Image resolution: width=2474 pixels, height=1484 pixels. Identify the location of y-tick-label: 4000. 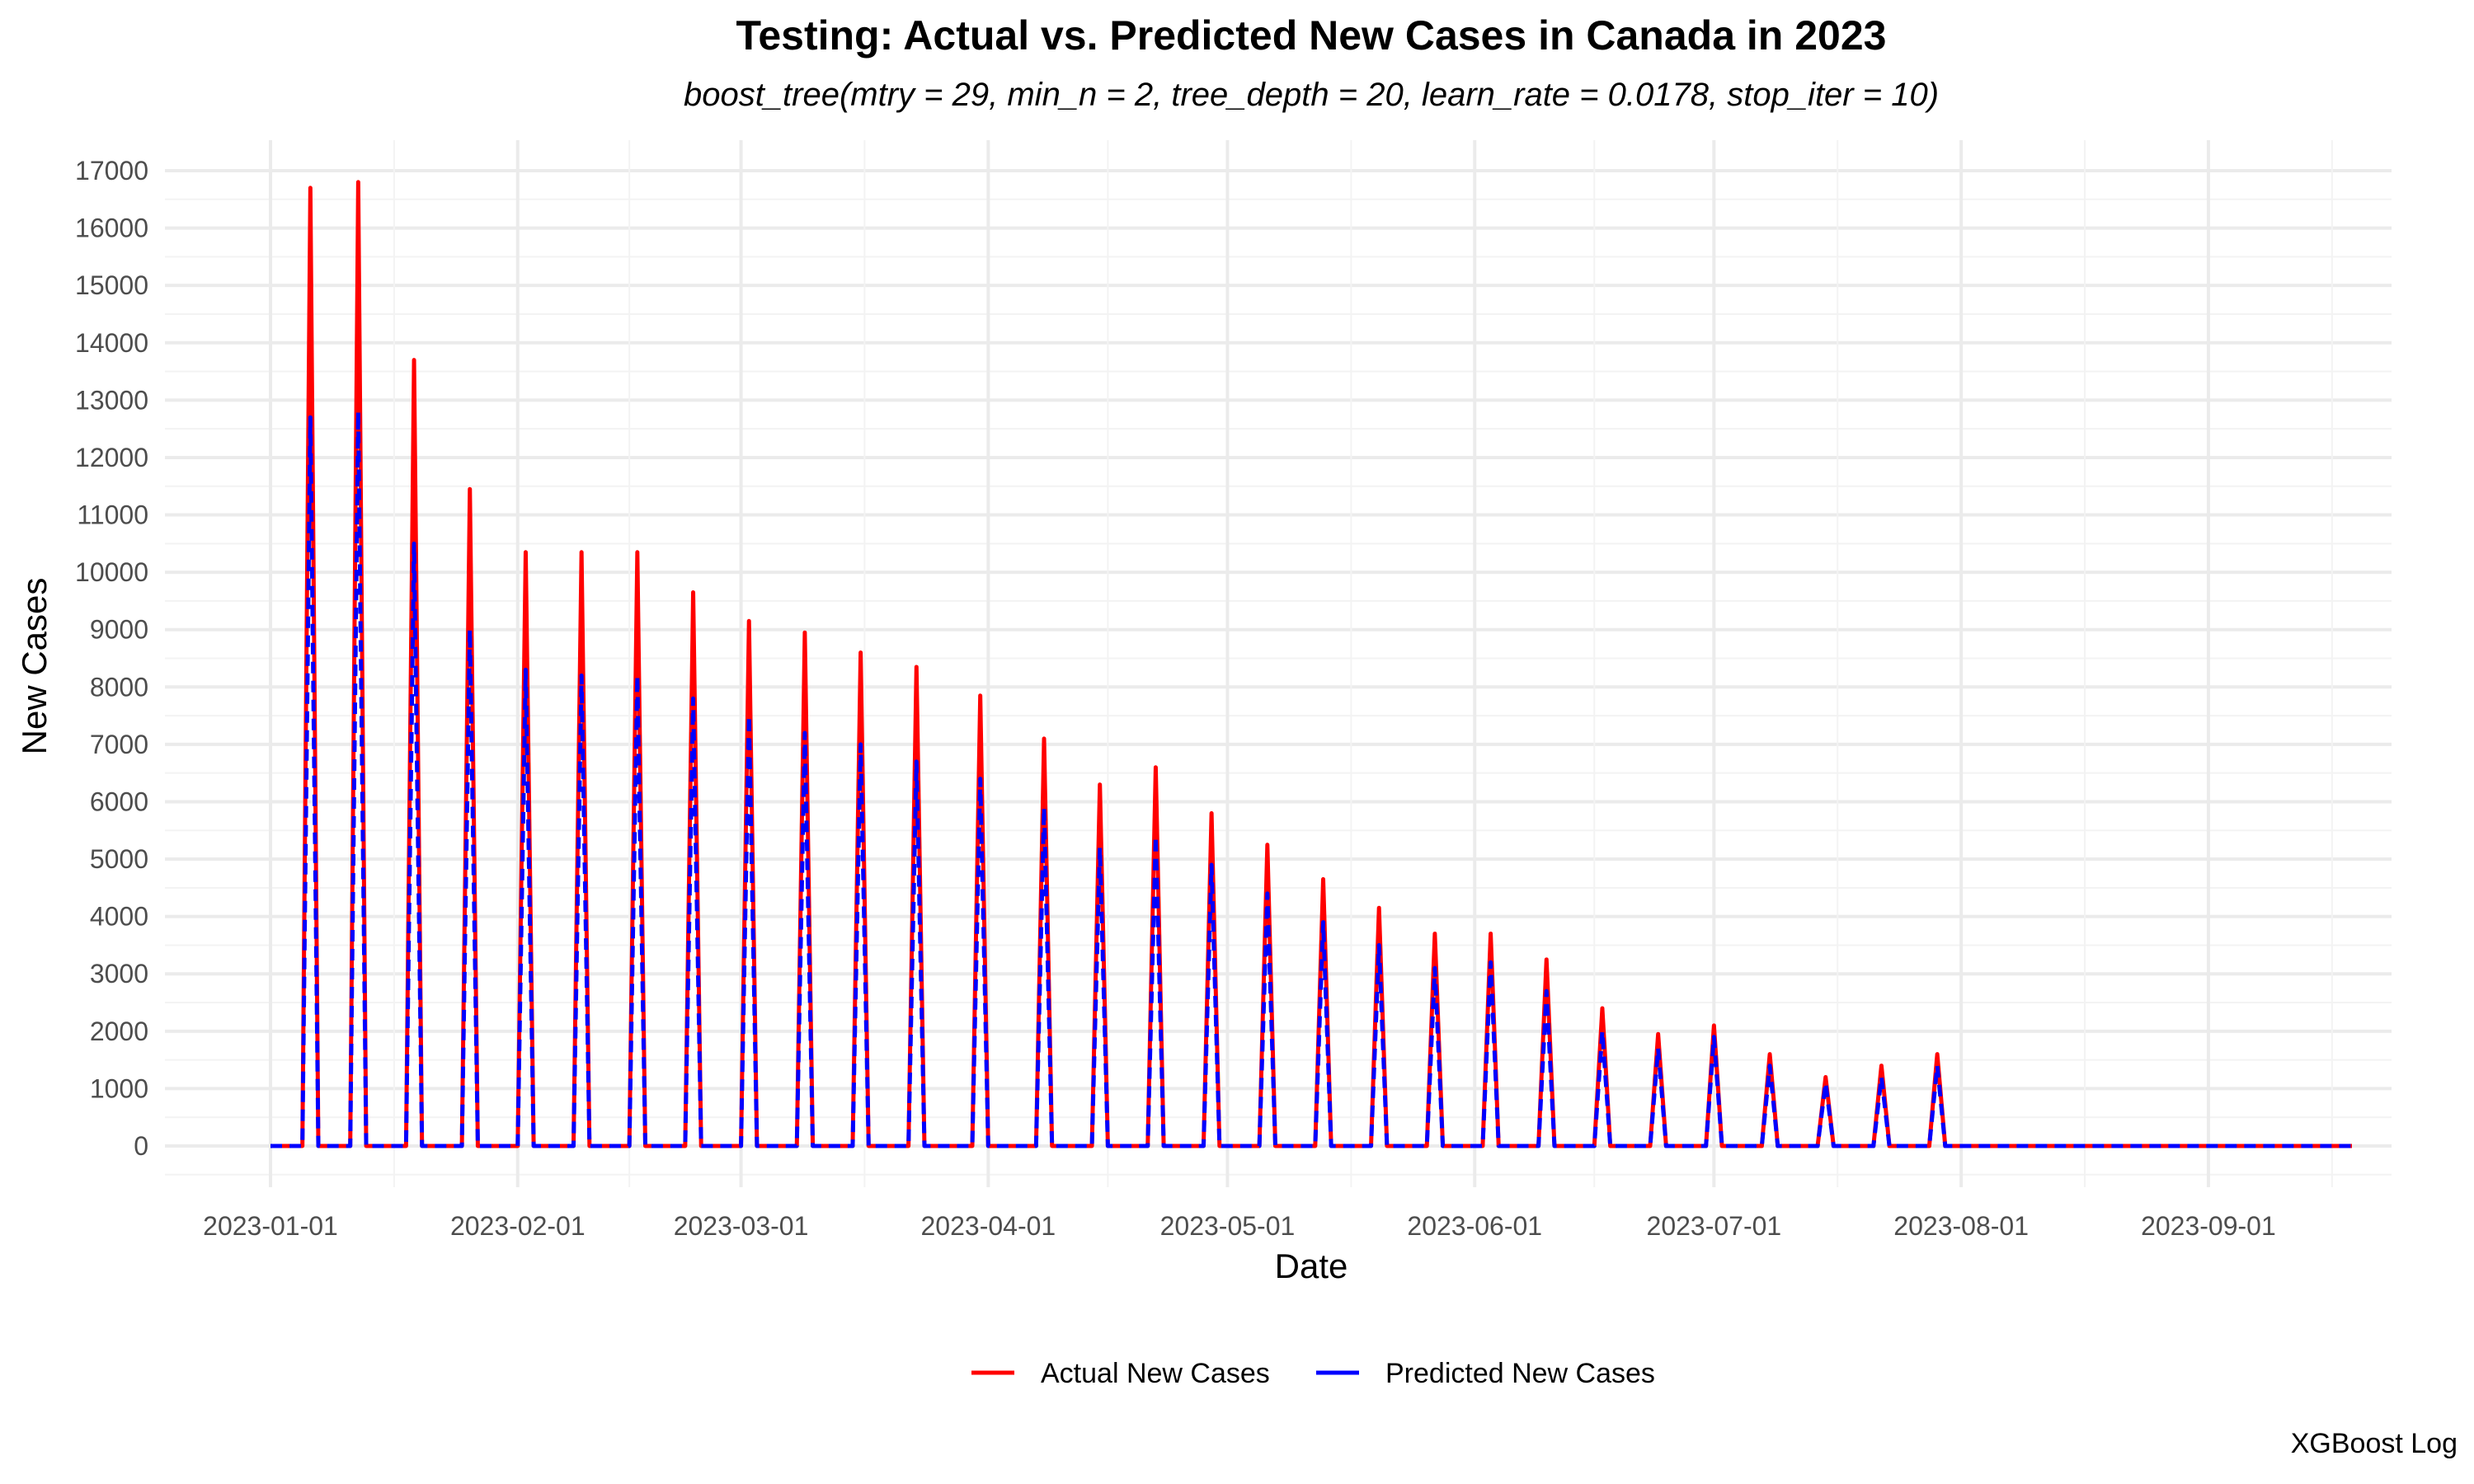
(119, 917).